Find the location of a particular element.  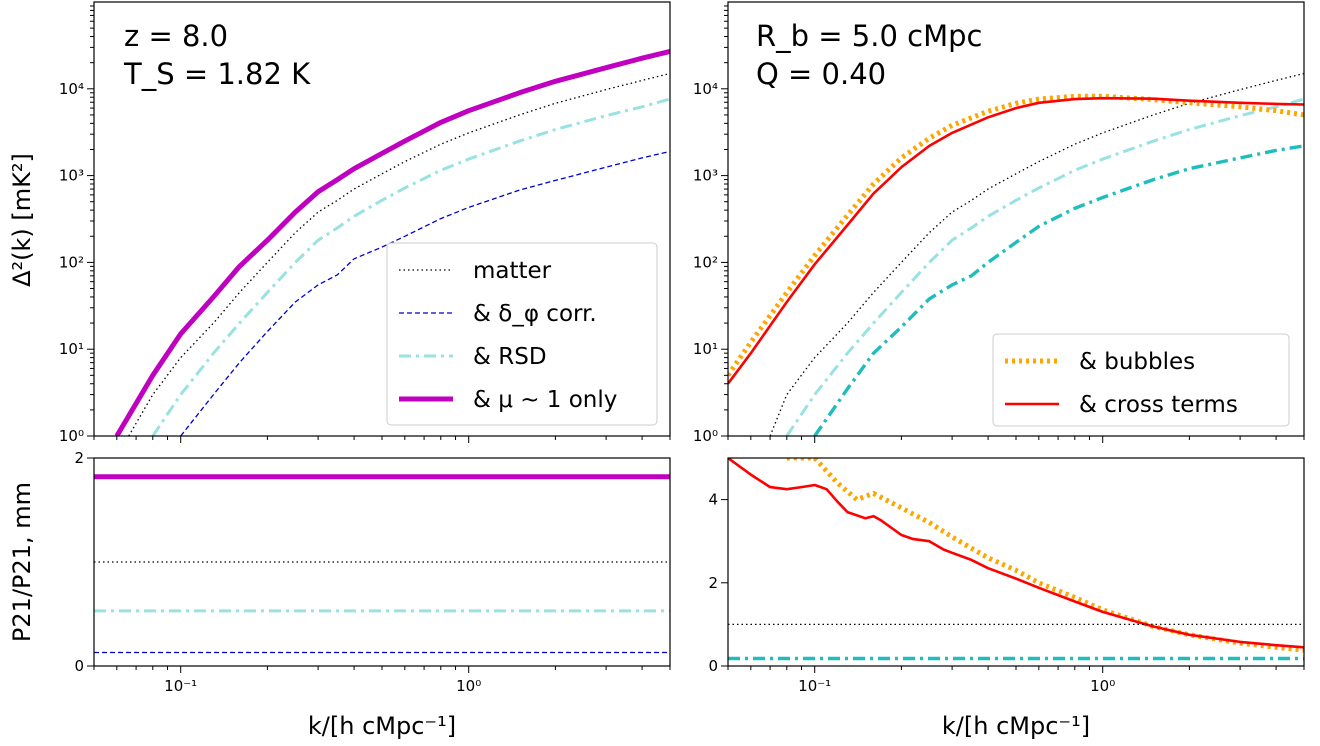

legend-label-rsd: & RSD is located at coordinates (510, 357).